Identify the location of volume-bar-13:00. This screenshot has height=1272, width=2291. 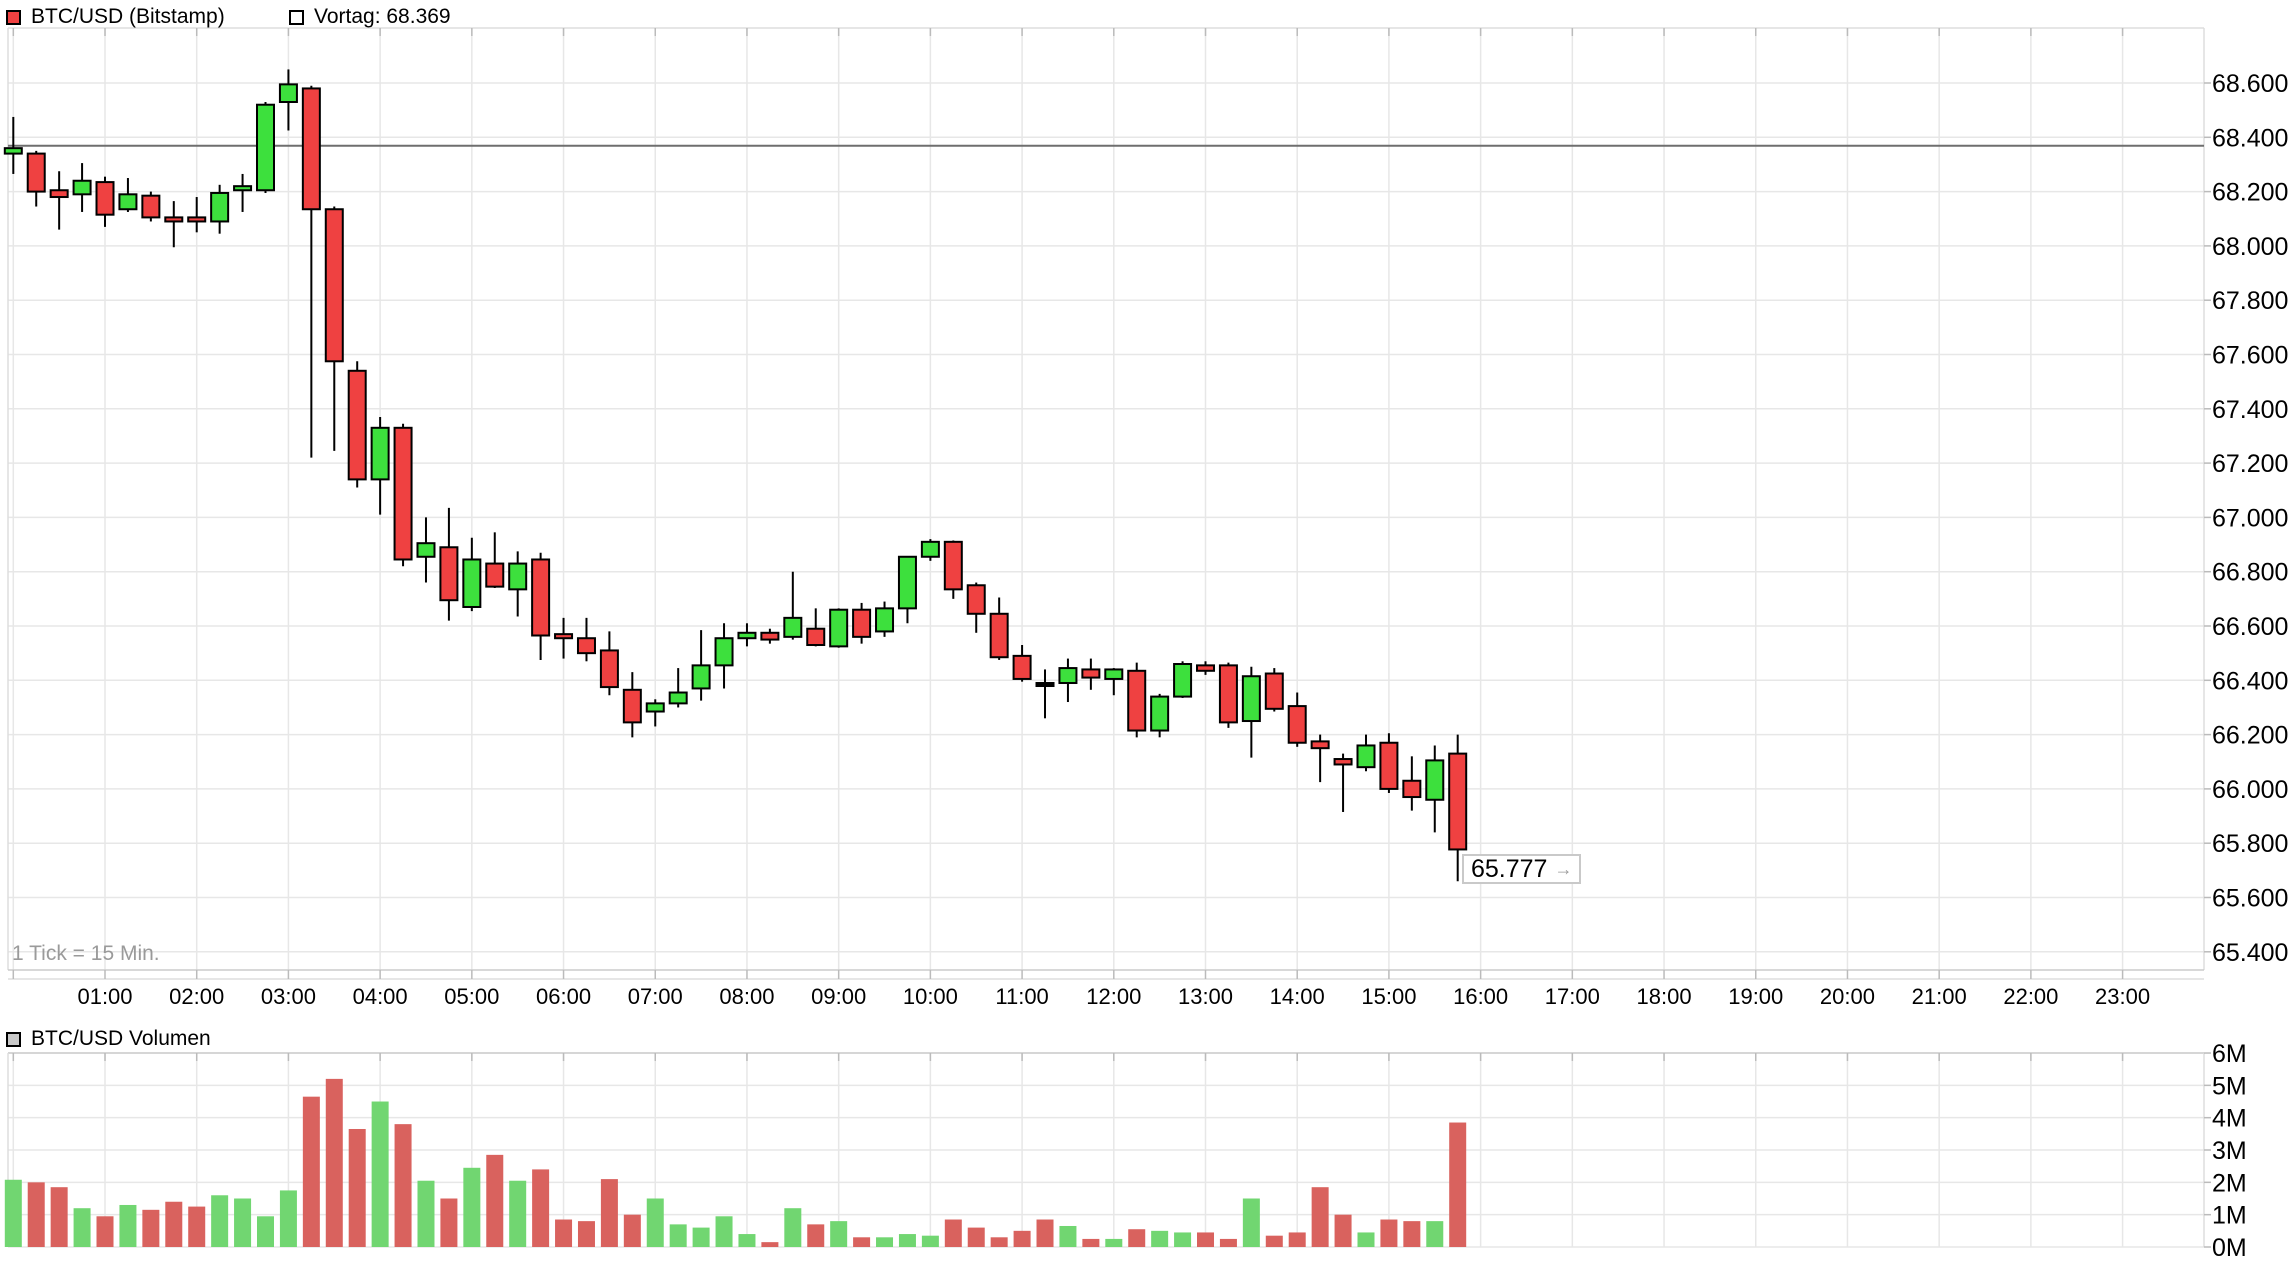
(1206, 1239).